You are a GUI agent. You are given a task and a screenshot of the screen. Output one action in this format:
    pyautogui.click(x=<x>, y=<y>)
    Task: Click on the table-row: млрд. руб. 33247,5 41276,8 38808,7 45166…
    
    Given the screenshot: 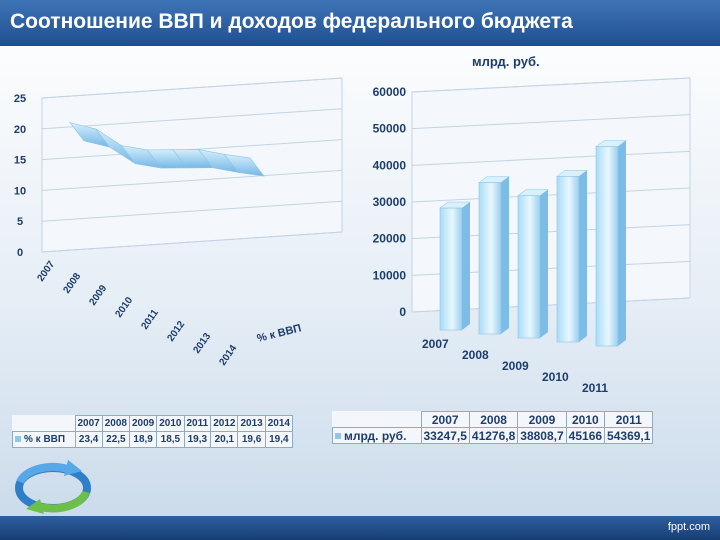 What is the action you would take?
    pyautogui.click(x=493, y=435)
    